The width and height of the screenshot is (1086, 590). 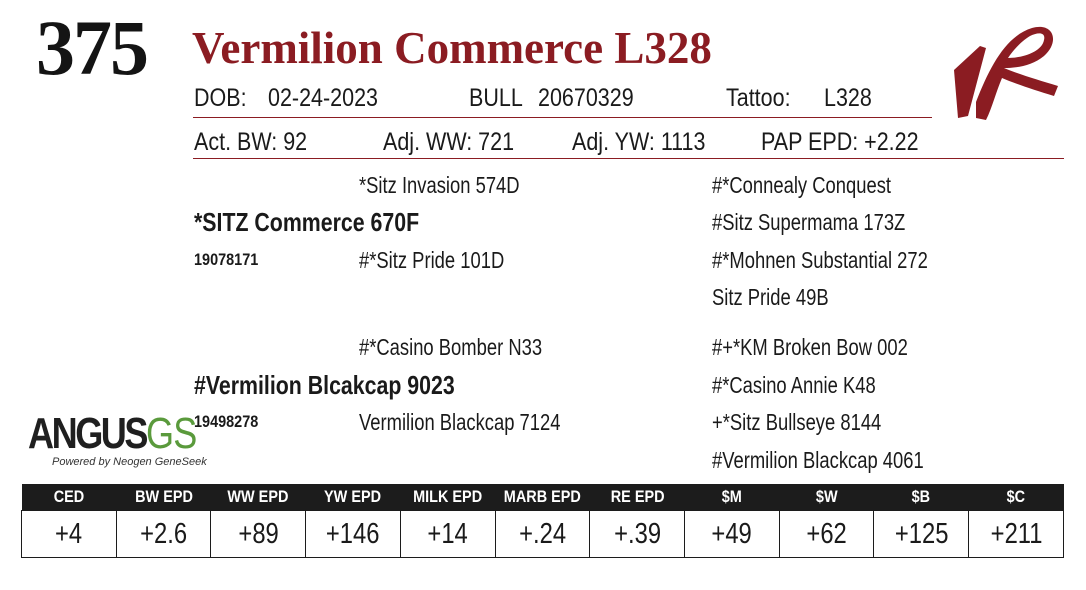 What do you see at coordinates (770, 297) in the screenshot?
I see `sire-dam-dam: Sitz Pride 49B` at bounding box center [770, 297].